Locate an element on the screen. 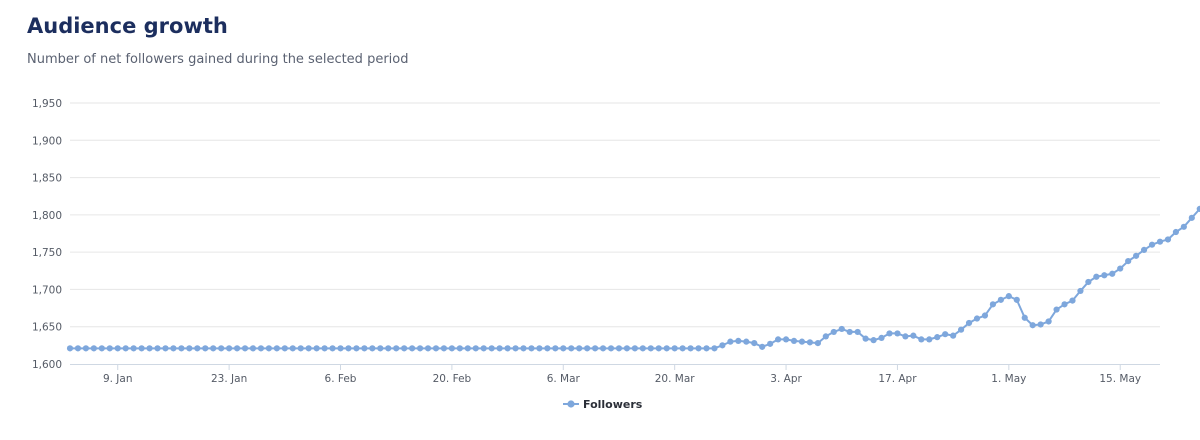 This screenshot has height=440, width=1200. legend: Followers is located at coordinates (603, 404).